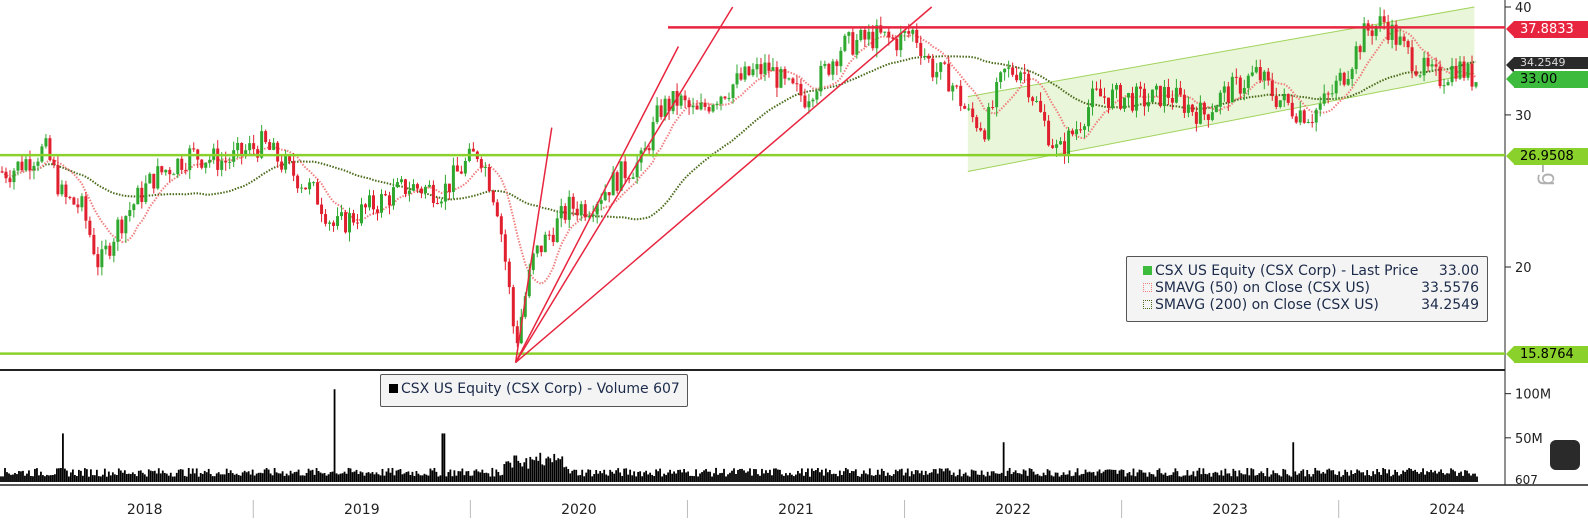  I want to click on volume-legend: CSX US Equity (CSX Corp) - Volume 607, so click(534, 390).